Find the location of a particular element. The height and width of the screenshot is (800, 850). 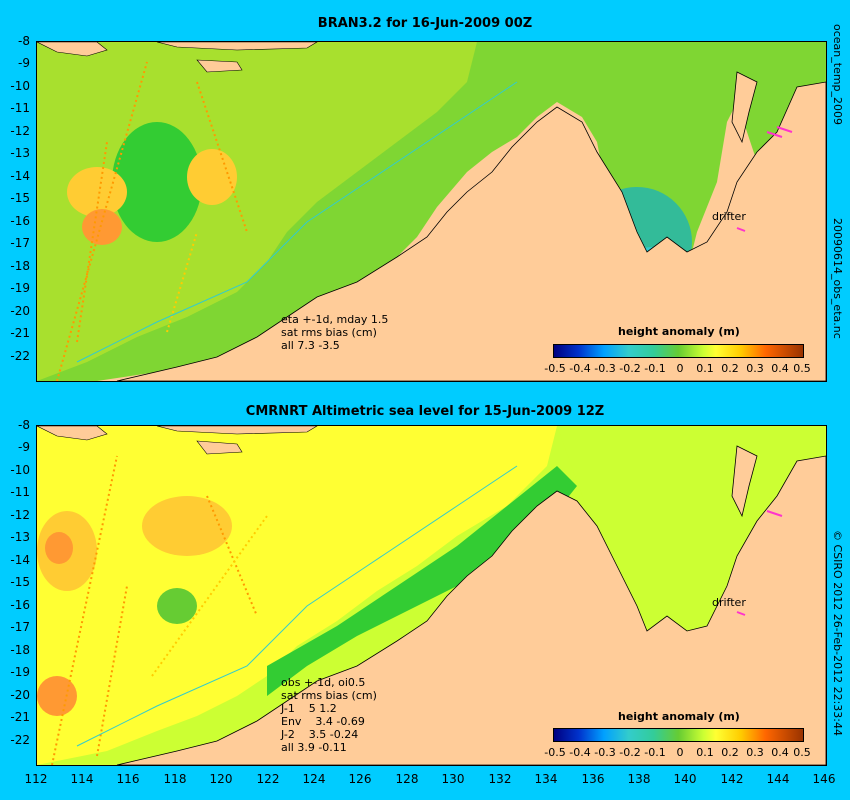

top-panel-title: BRAN3.2 for 16-Jun-2009 00Z is located at coordinates (425, 23).